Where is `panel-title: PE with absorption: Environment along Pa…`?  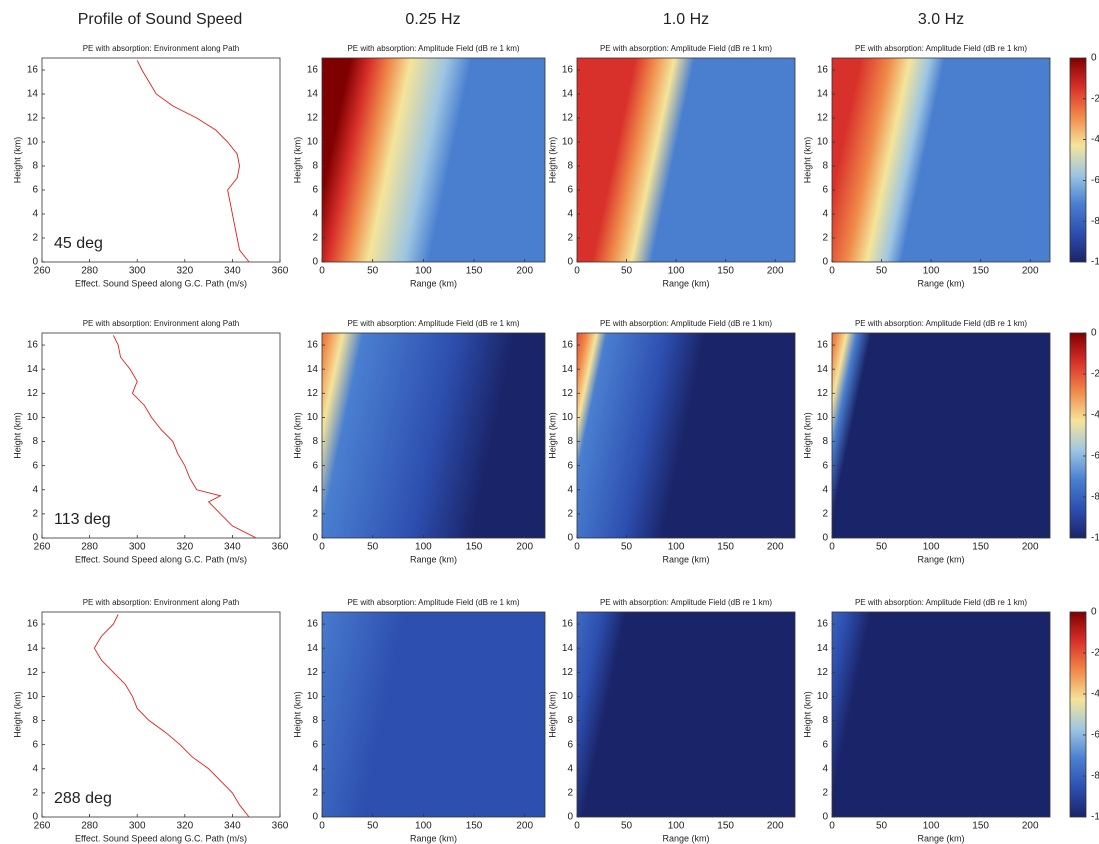
panel-title: PE with absorption: Environment along Pa… is located at coordinates (161, 602).